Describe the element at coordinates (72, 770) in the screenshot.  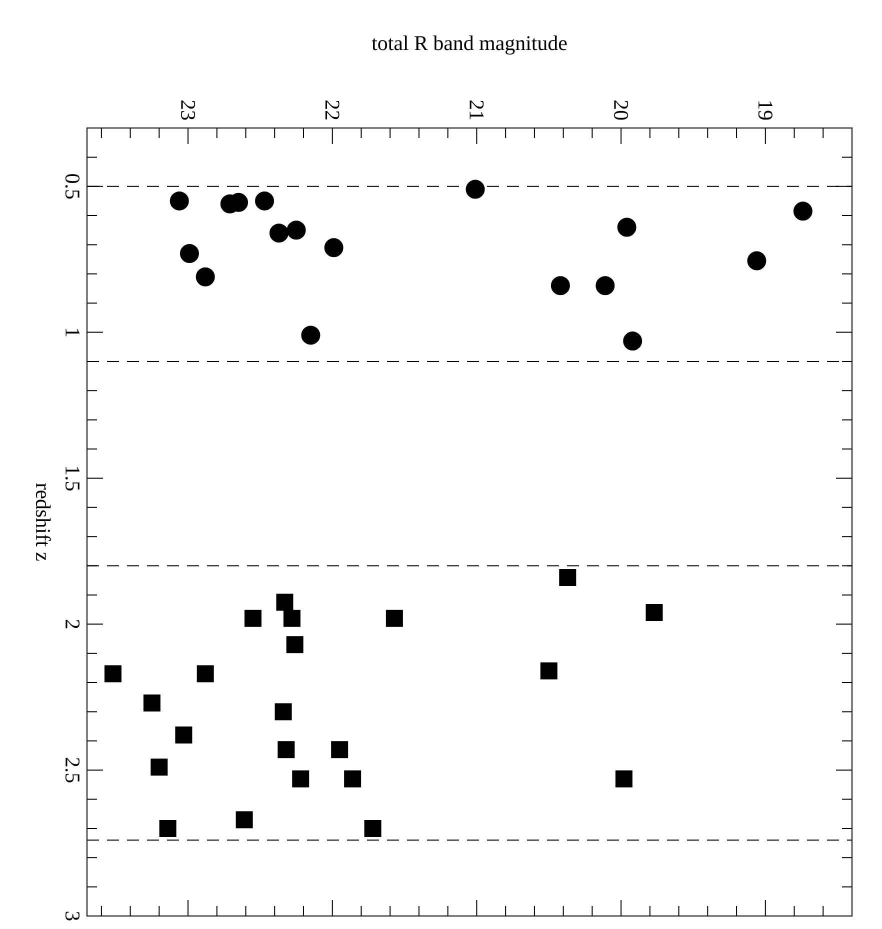
I see `y-tick-label: 2.5` at that location.